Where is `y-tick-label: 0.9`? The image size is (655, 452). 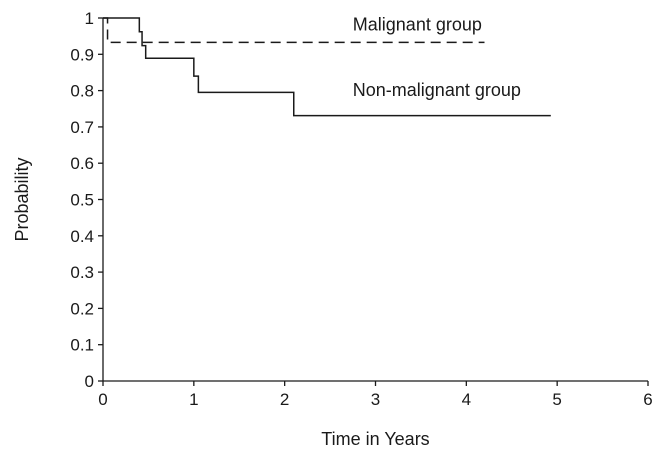
y-tick-label: 0.9 is located at coordinates (82, 54).